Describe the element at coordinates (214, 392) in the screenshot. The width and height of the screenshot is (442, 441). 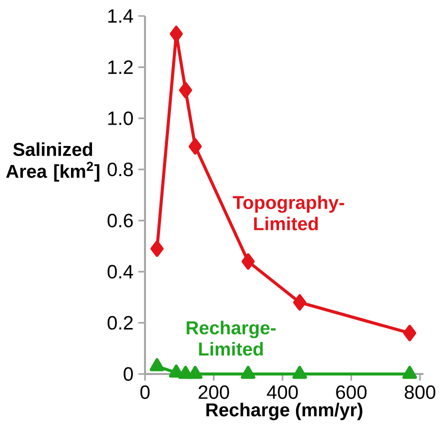
I see `x-tick-label: 200` at that location.